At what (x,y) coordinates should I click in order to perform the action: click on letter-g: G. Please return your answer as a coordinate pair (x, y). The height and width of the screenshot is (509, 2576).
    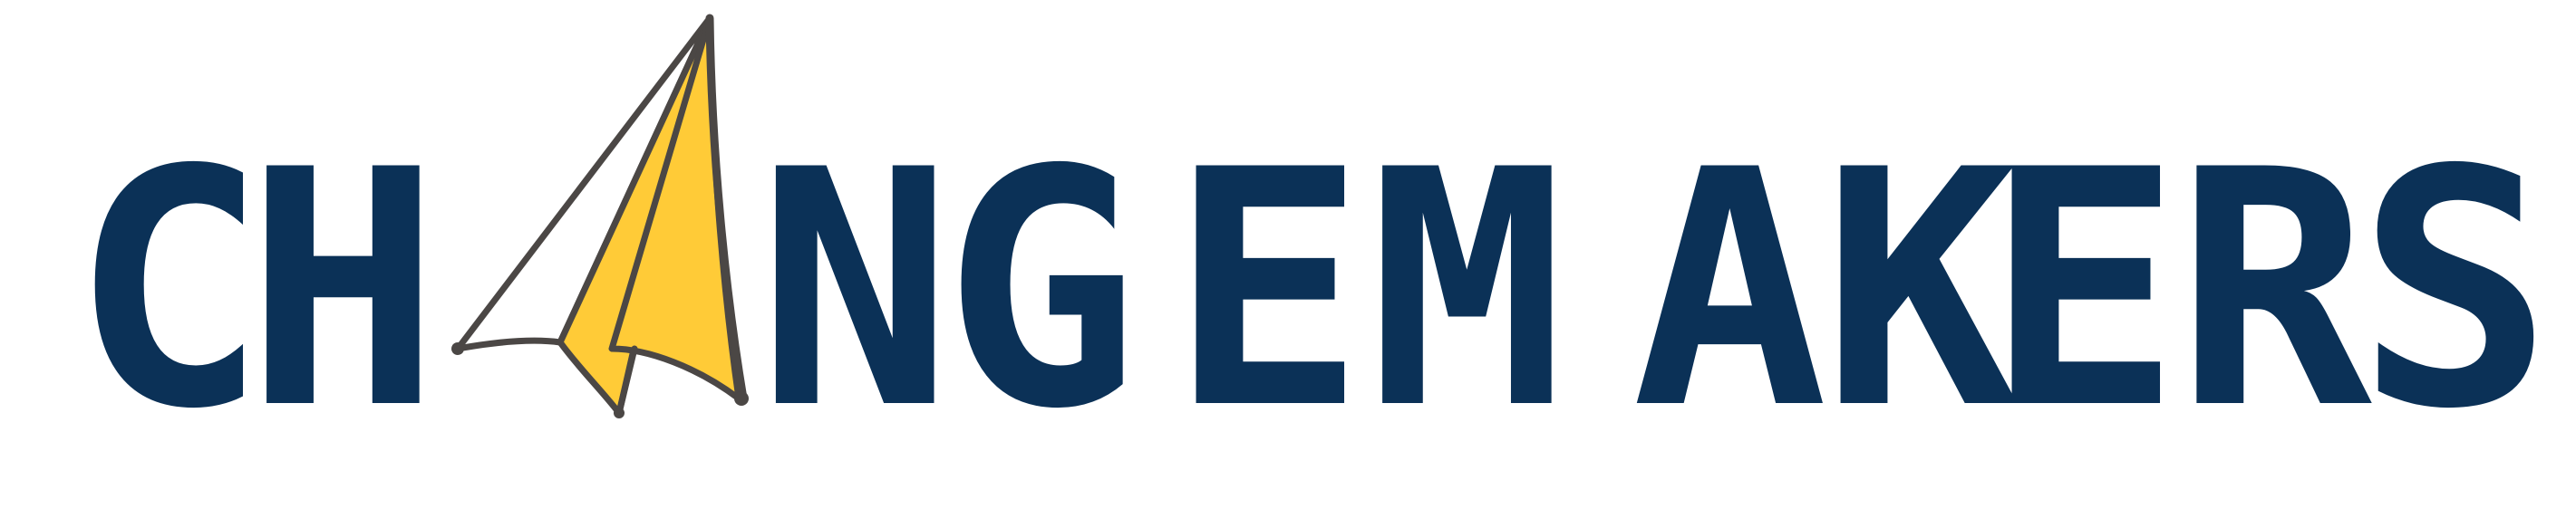
    Looking at the image, I should click on (1041, 291).